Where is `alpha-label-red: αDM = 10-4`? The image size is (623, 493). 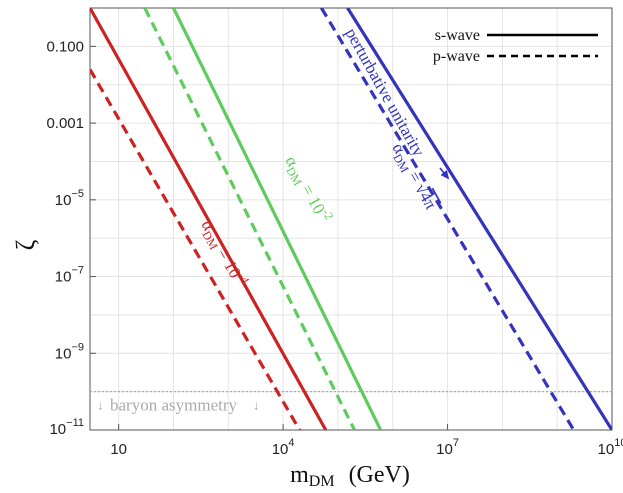
alpha-label-red: αDM = 10-4 is located at coordinates (224, 253).